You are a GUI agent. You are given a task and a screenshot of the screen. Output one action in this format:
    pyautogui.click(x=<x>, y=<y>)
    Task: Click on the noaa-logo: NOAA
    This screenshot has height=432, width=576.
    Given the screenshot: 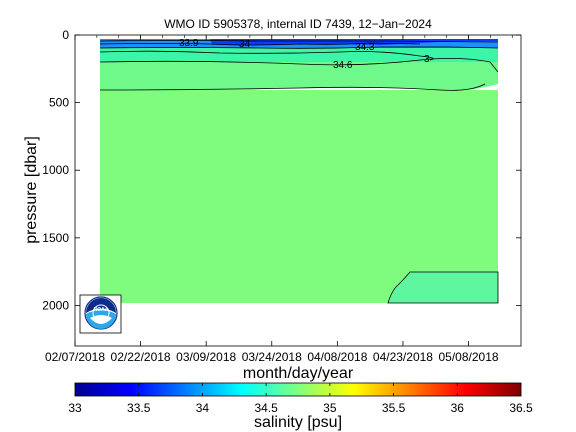 What is the action you would take?
    pyautogui.click(x=100, y=314)
    